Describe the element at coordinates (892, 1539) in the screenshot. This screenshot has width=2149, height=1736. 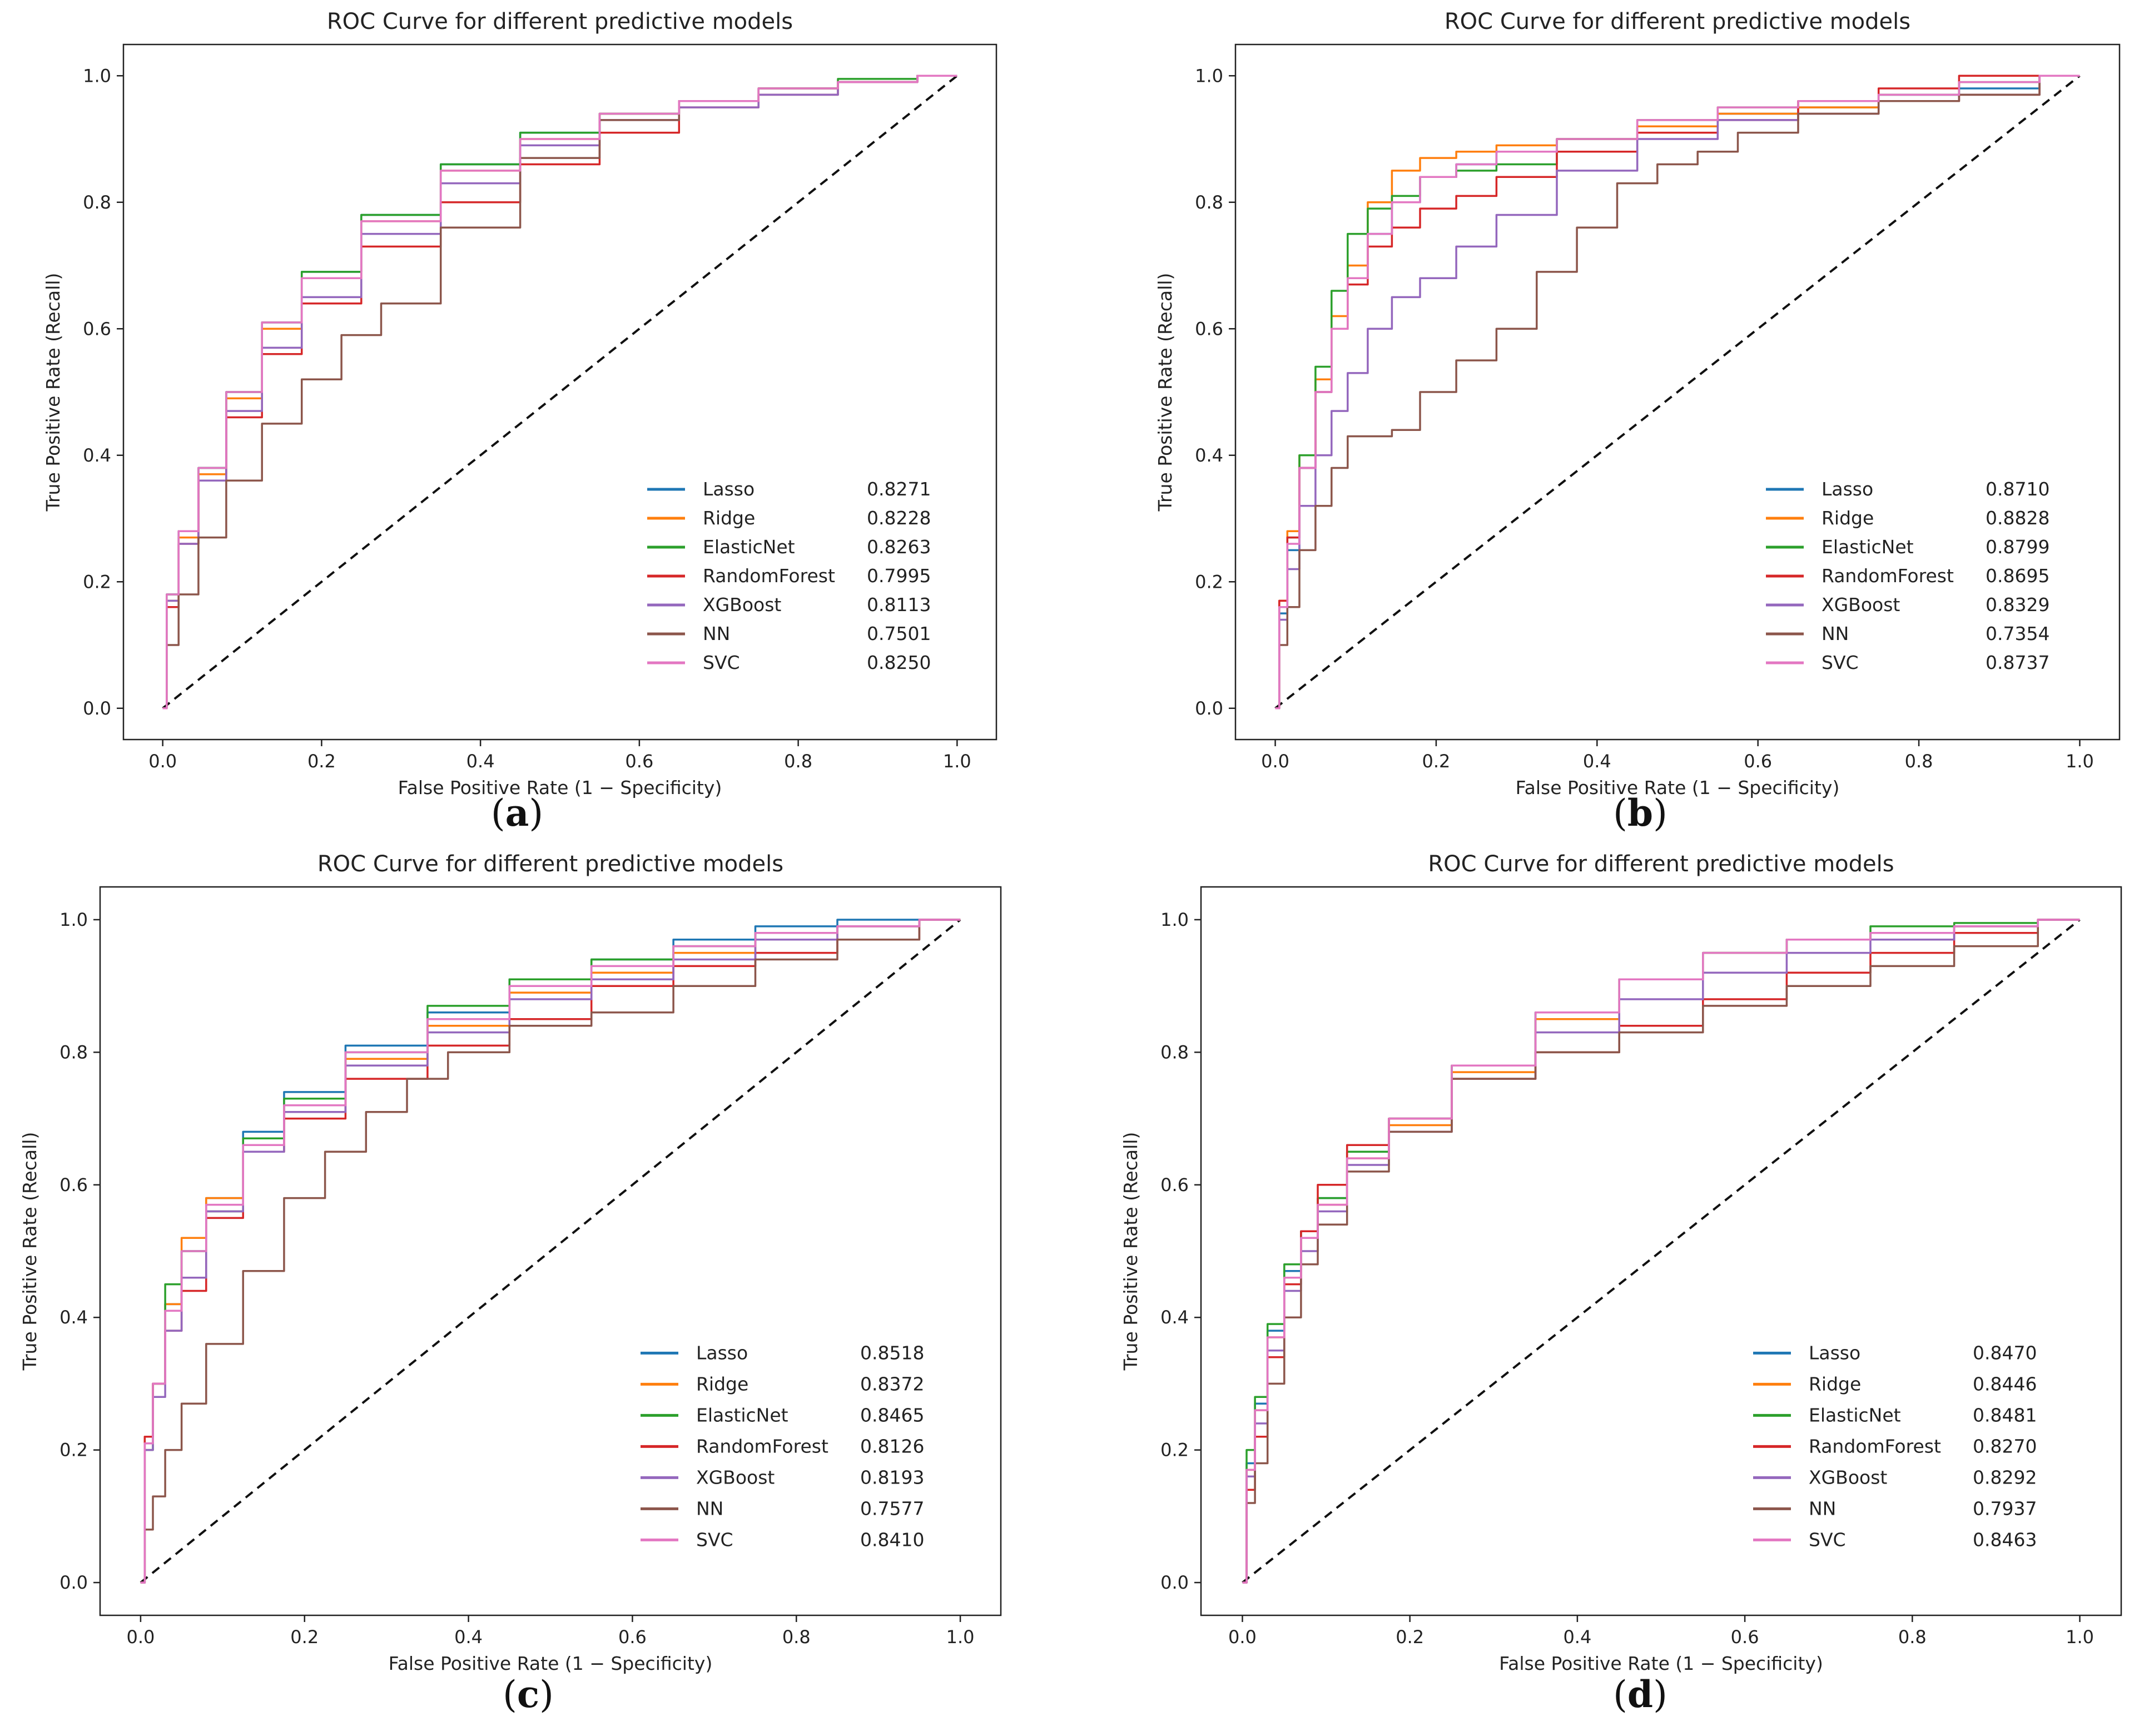
I see `legend-auc: 0.8410` at that location.